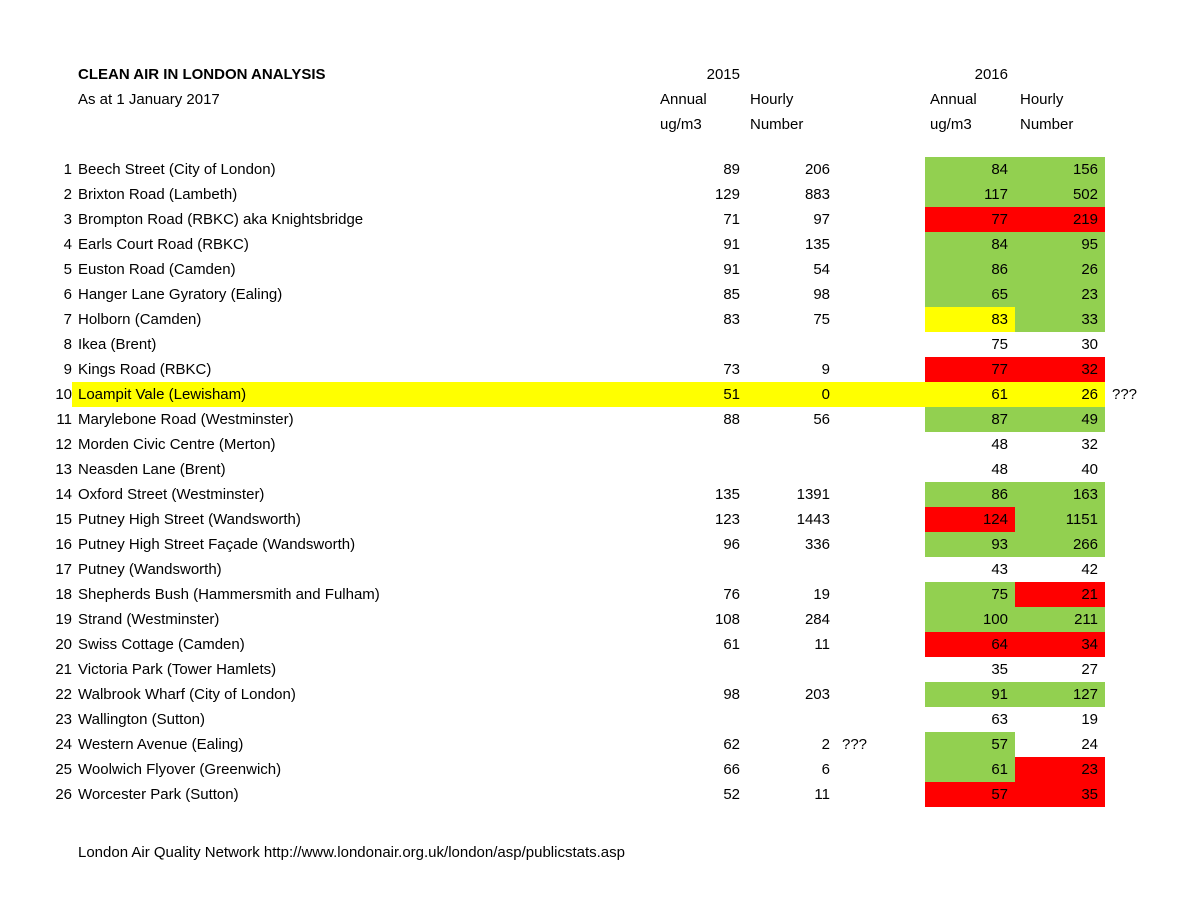  What do you see at coordinates (821, 319) in the screenshot?
I see `hourly-2015-value: 75` at bounding box center [821, 319].